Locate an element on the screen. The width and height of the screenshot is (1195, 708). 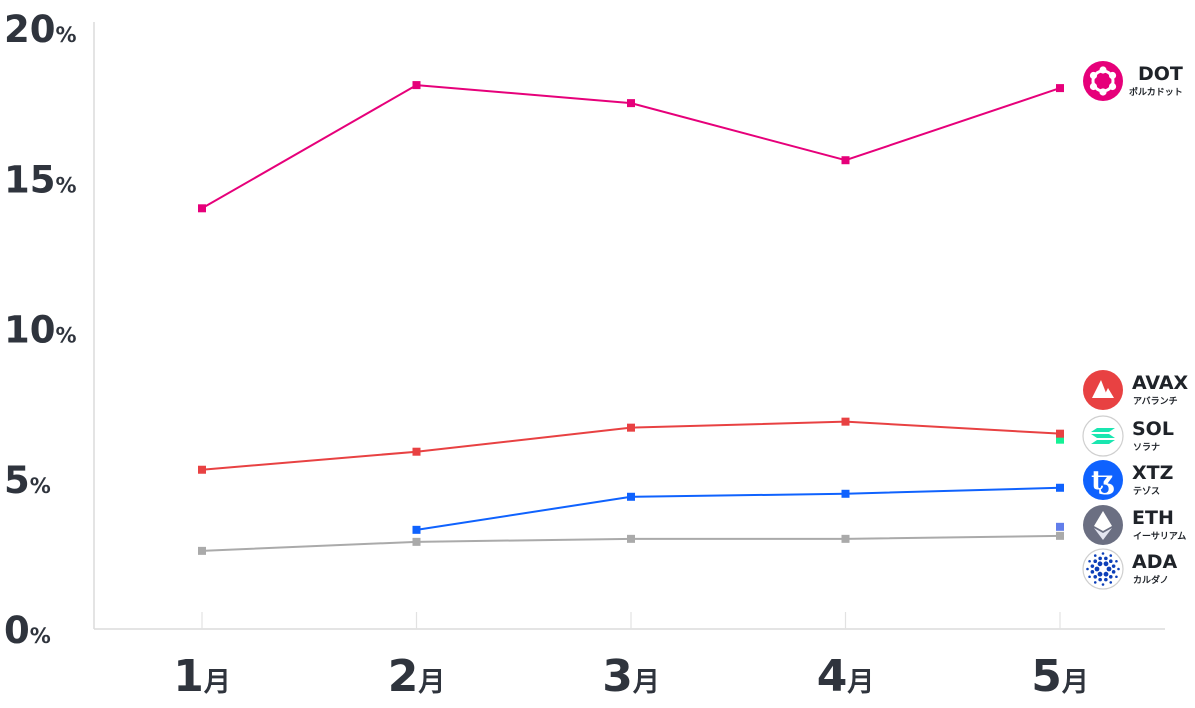
x-tick-label: 1月 is located at coordinates (202, 676).